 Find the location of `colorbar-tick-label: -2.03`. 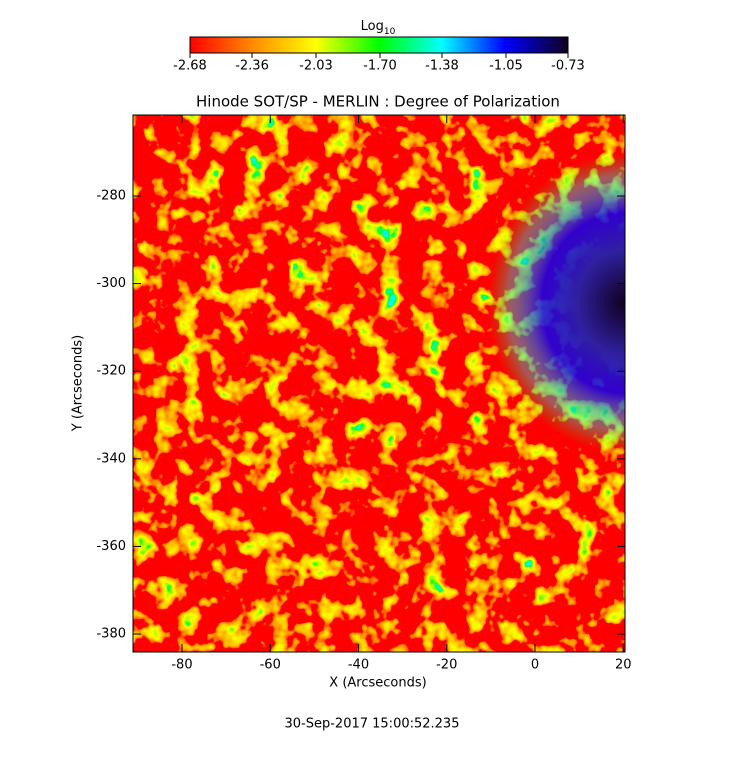

colorbar-tick-label: -2.03 is located at coordinates (316, 66).